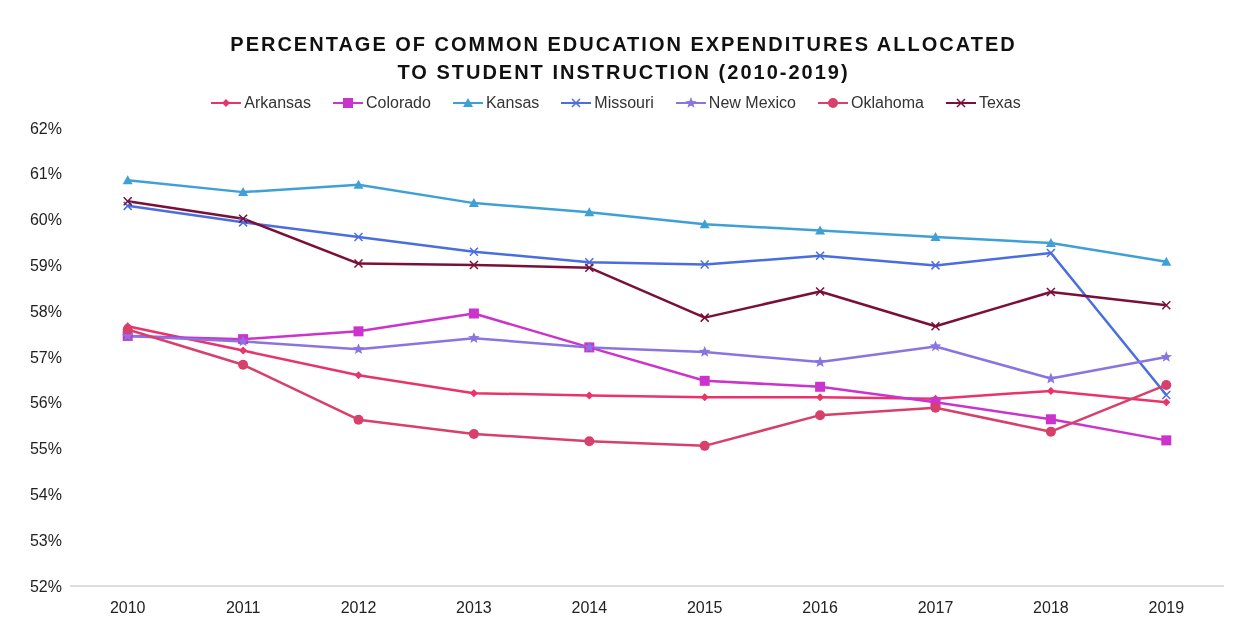  Describe the element at coordinates (474, 608) in the screenshot. I see `x-tick-label: 2013` at that location.